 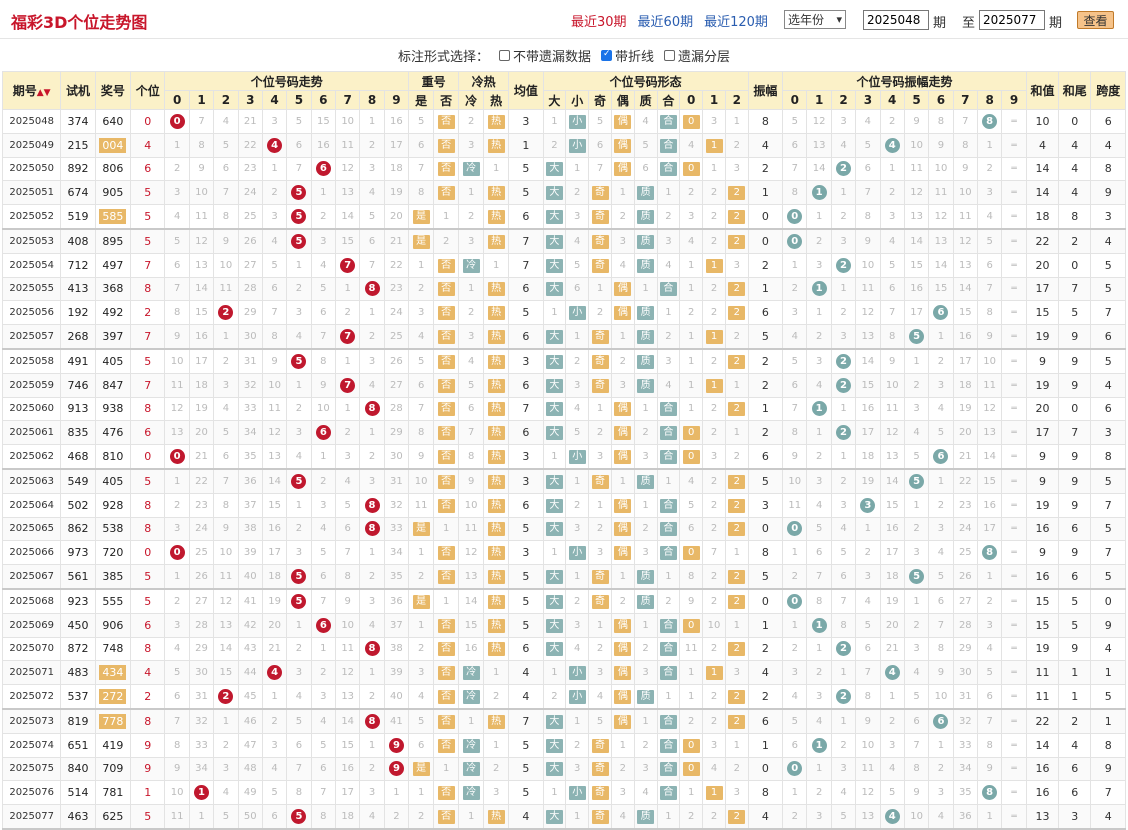 I want to click on gewei-cell: 8, so click(x=148, y=505).